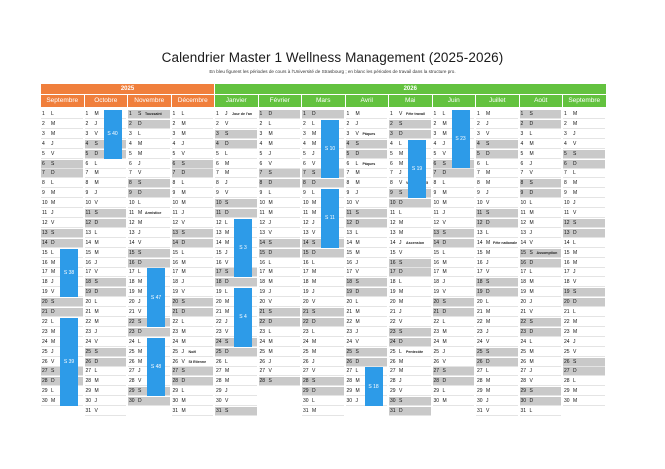 Image resolution: width=665 pixels, height=469 pixels. I want to click on day-cell: 21 M, so click(105, 312).